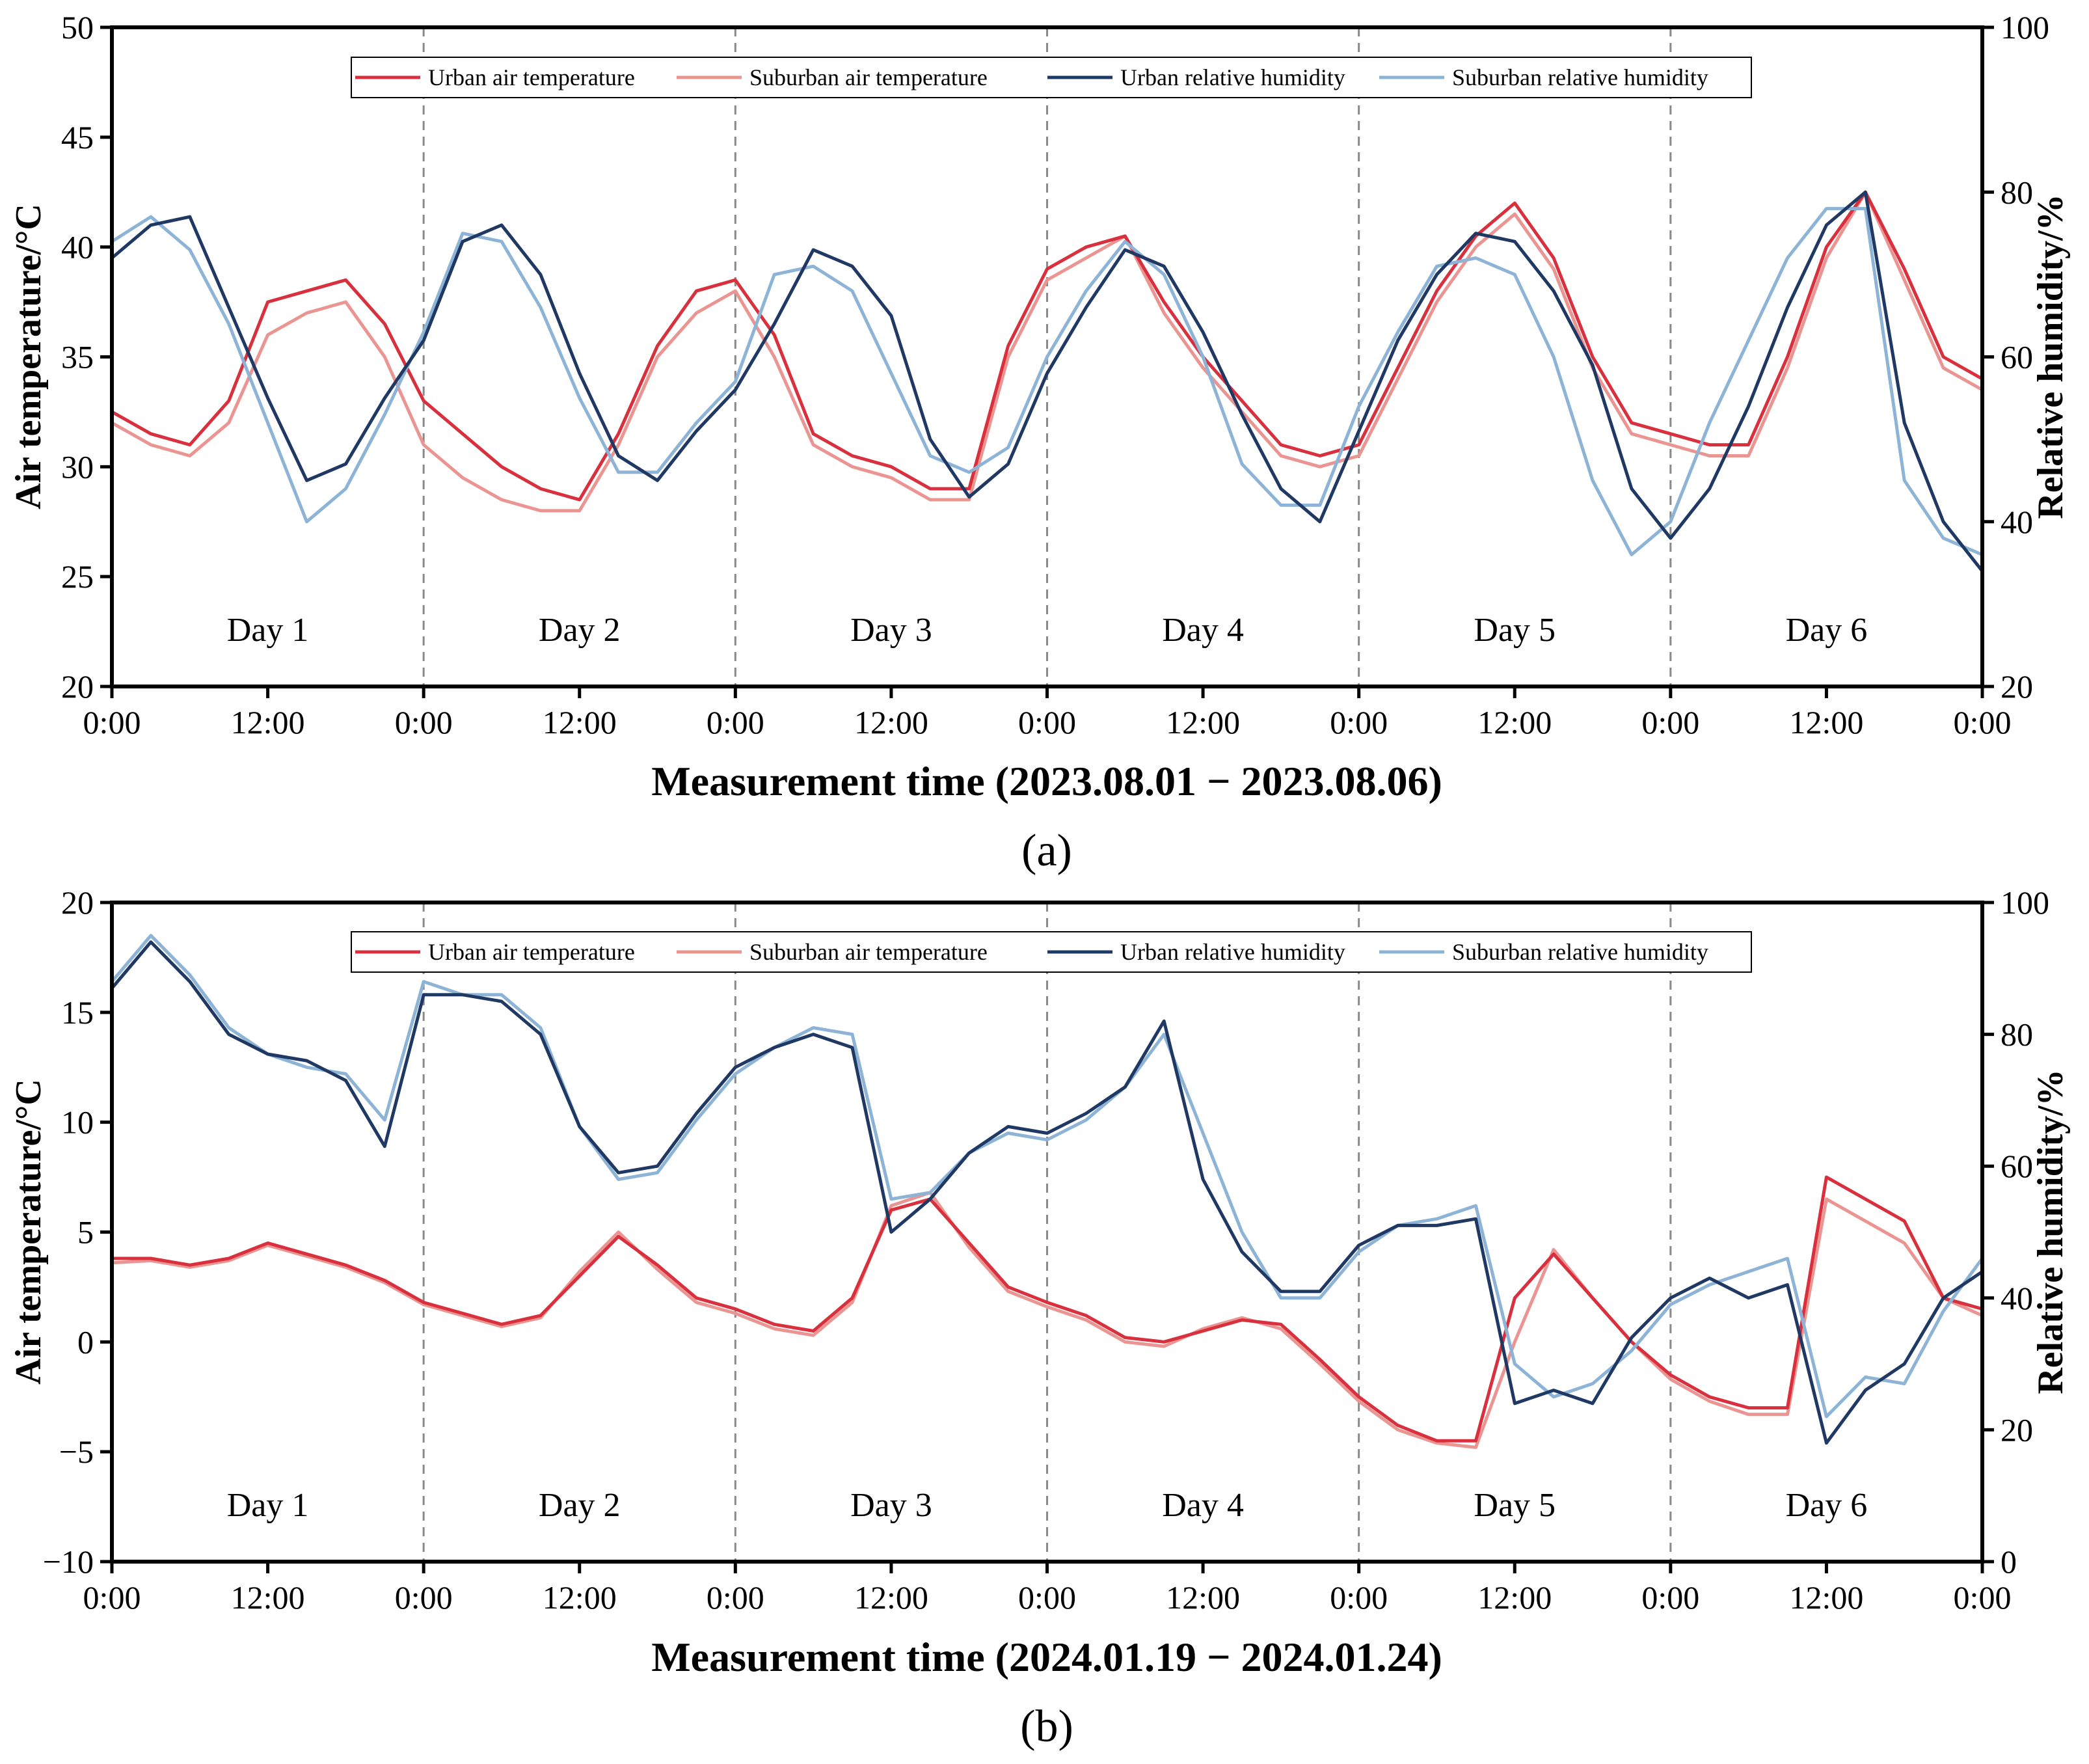 This screenshot has width=2089, height=1764. I want to click on legend-label: Urban air temperature, so click(532, 952).